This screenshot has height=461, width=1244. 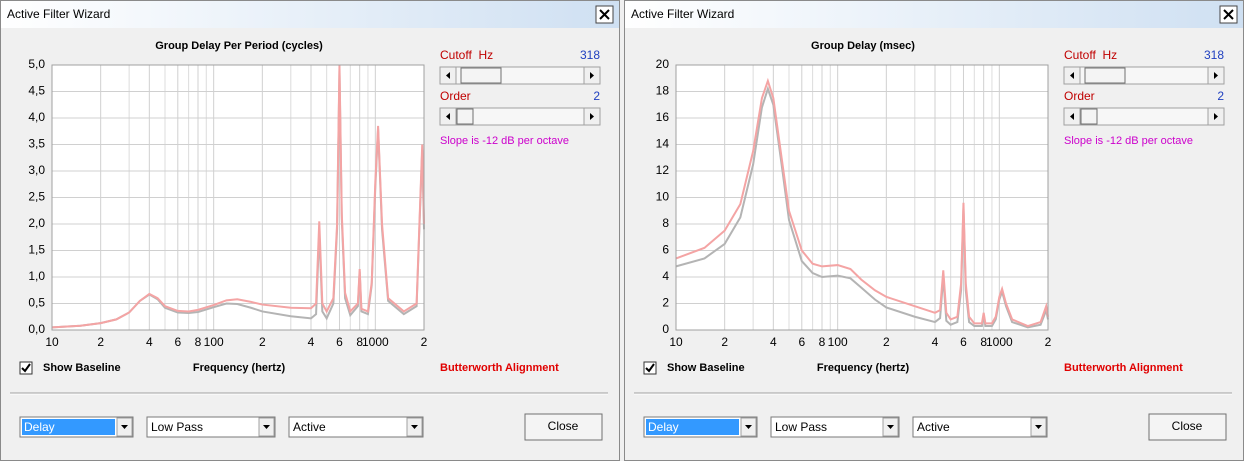 What do you see at coordinates (36, 223) in the screenshot?
I see `y-tick-label: 2,0` at bounding box center [36, 223].